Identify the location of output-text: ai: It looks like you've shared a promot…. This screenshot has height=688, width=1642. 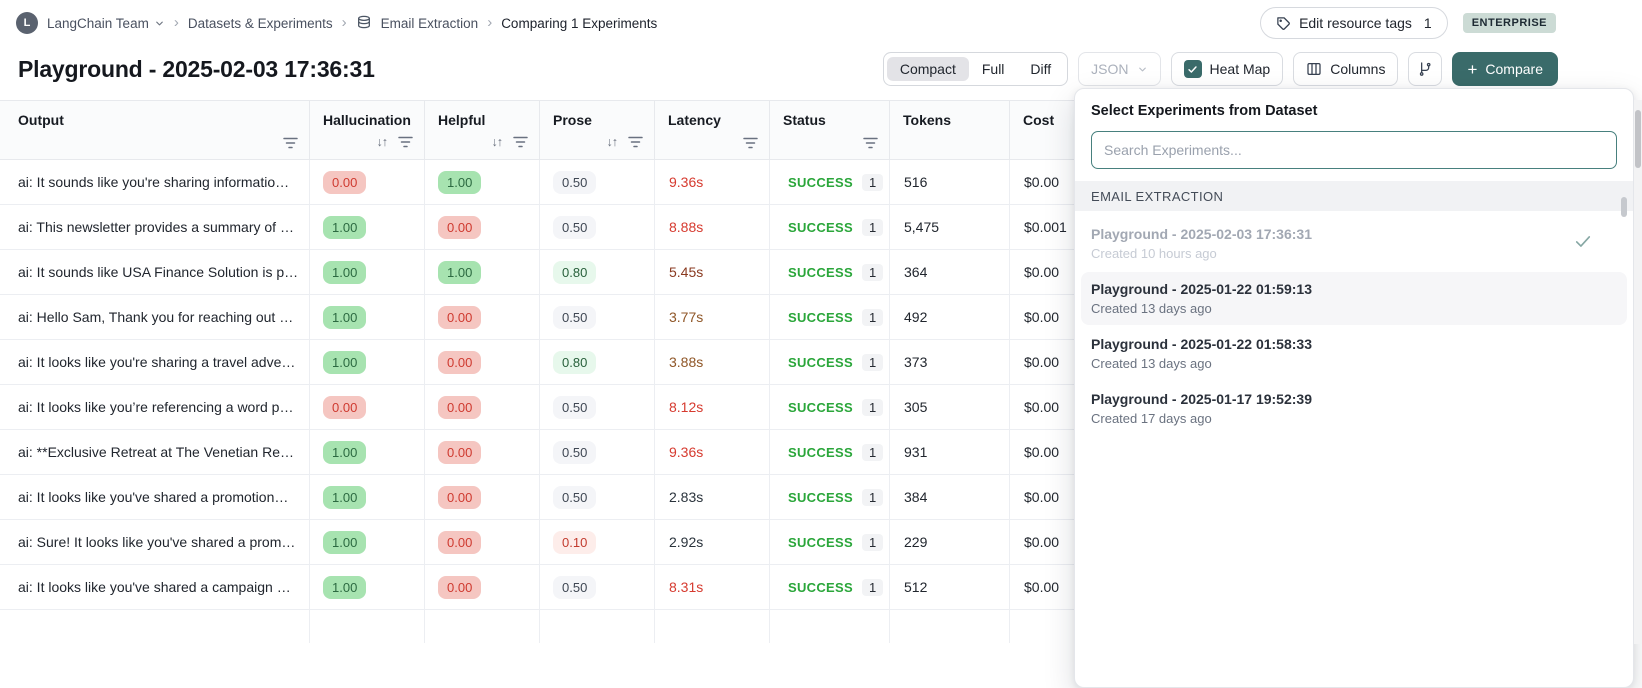
(153, 497).